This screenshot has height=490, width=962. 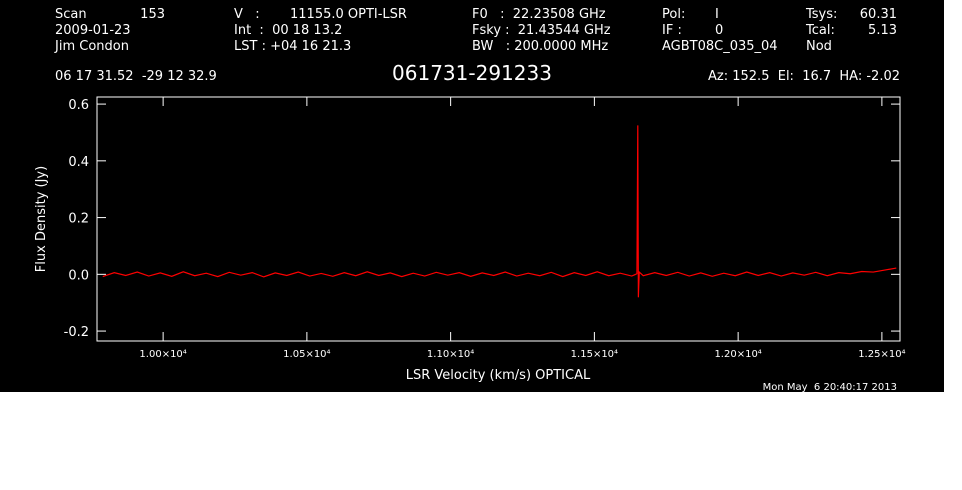 I want to click on timestamp: Mon May 6 20:40:17 2013, so click(x=830, y=387).